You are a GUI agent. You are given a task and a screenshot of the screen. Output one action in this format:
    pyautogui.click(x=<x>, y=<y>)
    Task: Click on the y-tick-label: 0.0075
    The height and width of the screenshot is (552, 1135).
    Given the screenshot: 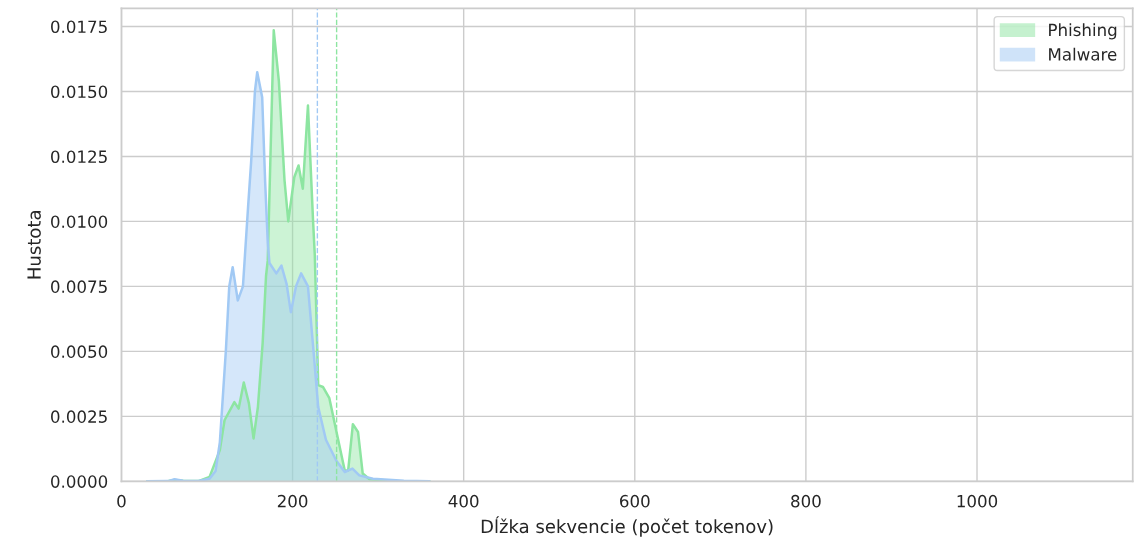 What is the action you would take?
    pyautogui.click(x=79, y=286)
    